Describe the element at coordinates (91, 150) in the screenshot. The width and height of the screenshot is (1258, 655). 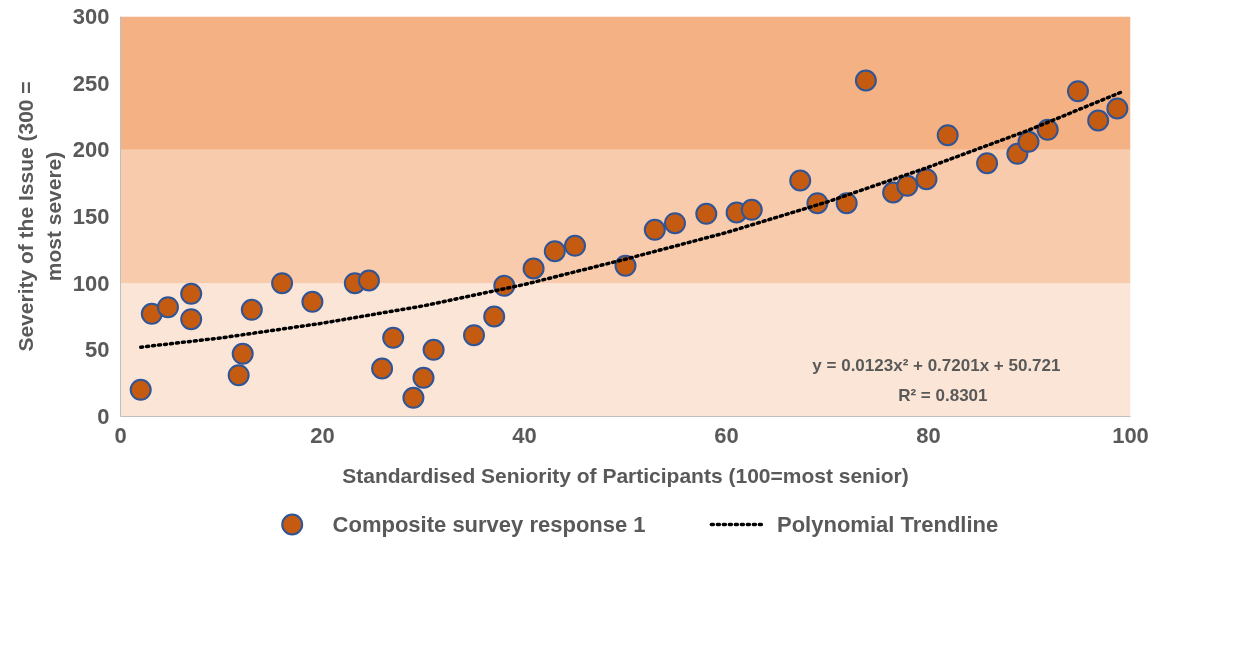
I see `y-tick-label: 200` at that location.